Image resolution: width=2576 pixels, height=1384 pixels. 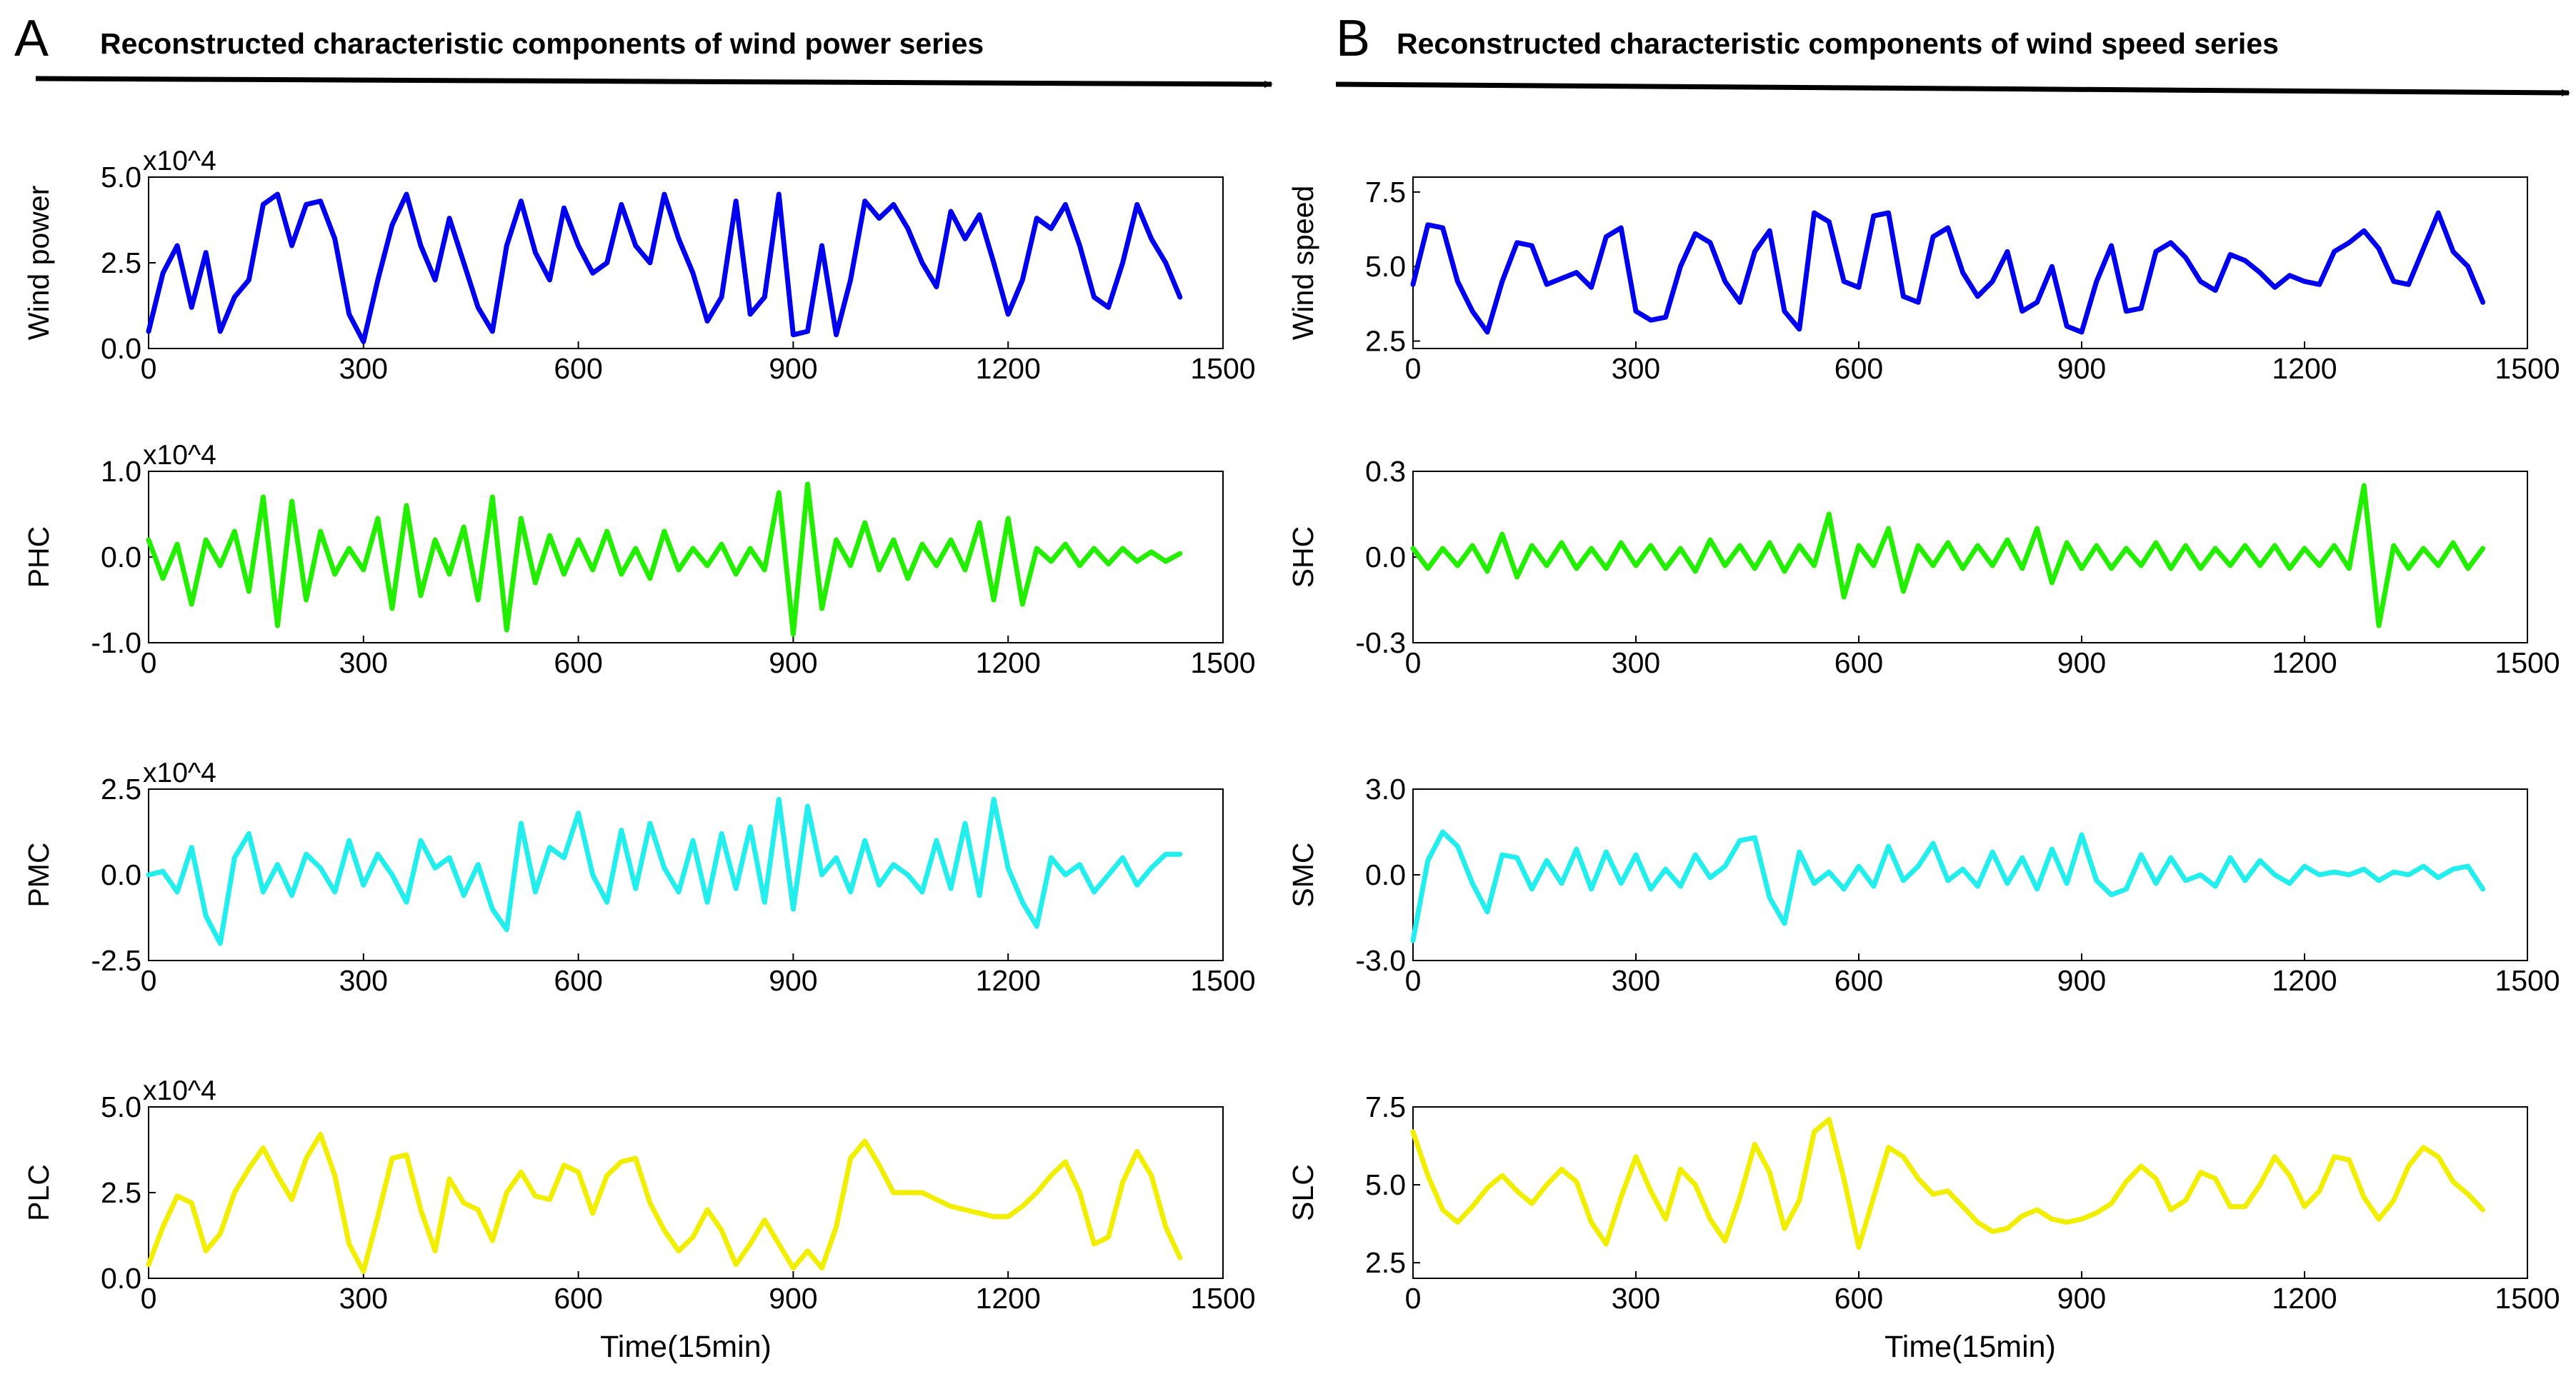 I want to click on phc-xtick-label: 1500, so click(x=1222, y=662).